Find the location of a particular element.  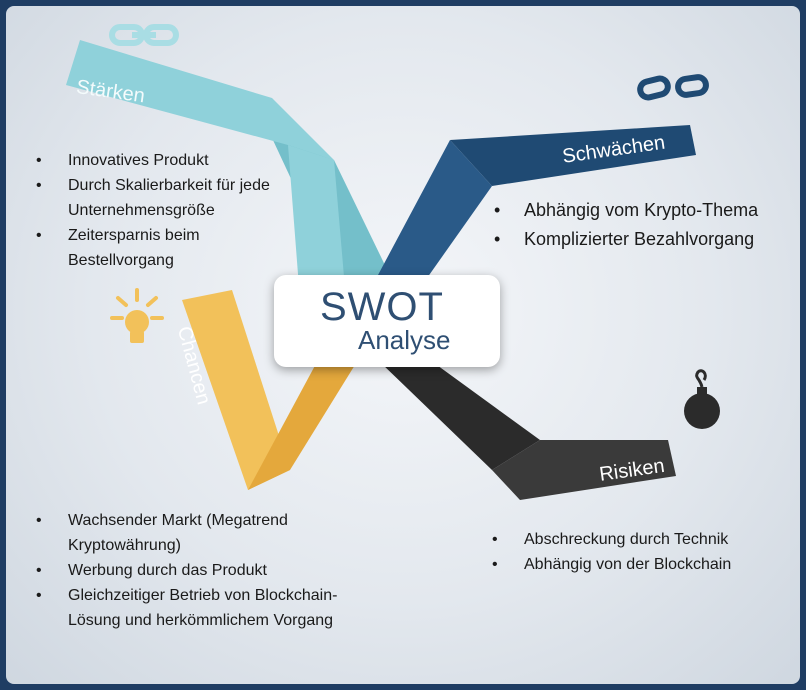

list-item: Werbung durch das Produkt is located at coordinates (199, 570).